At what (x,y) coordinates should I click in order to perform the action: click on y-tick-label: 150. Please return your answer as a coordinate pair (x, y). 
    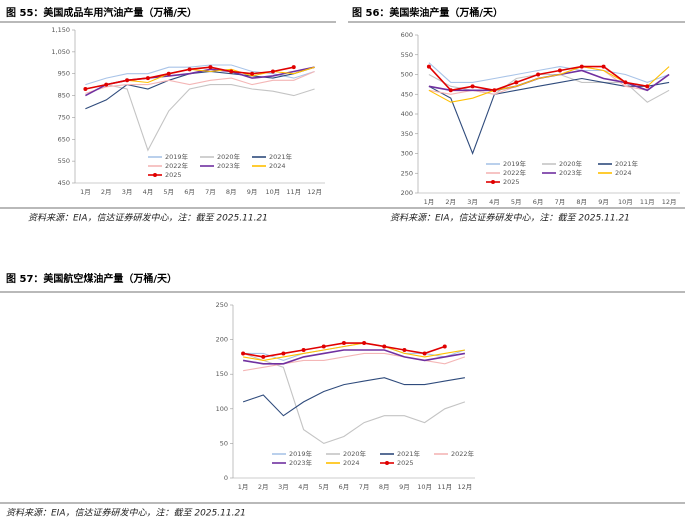
    Looking at the image, I should click on (222, 374).